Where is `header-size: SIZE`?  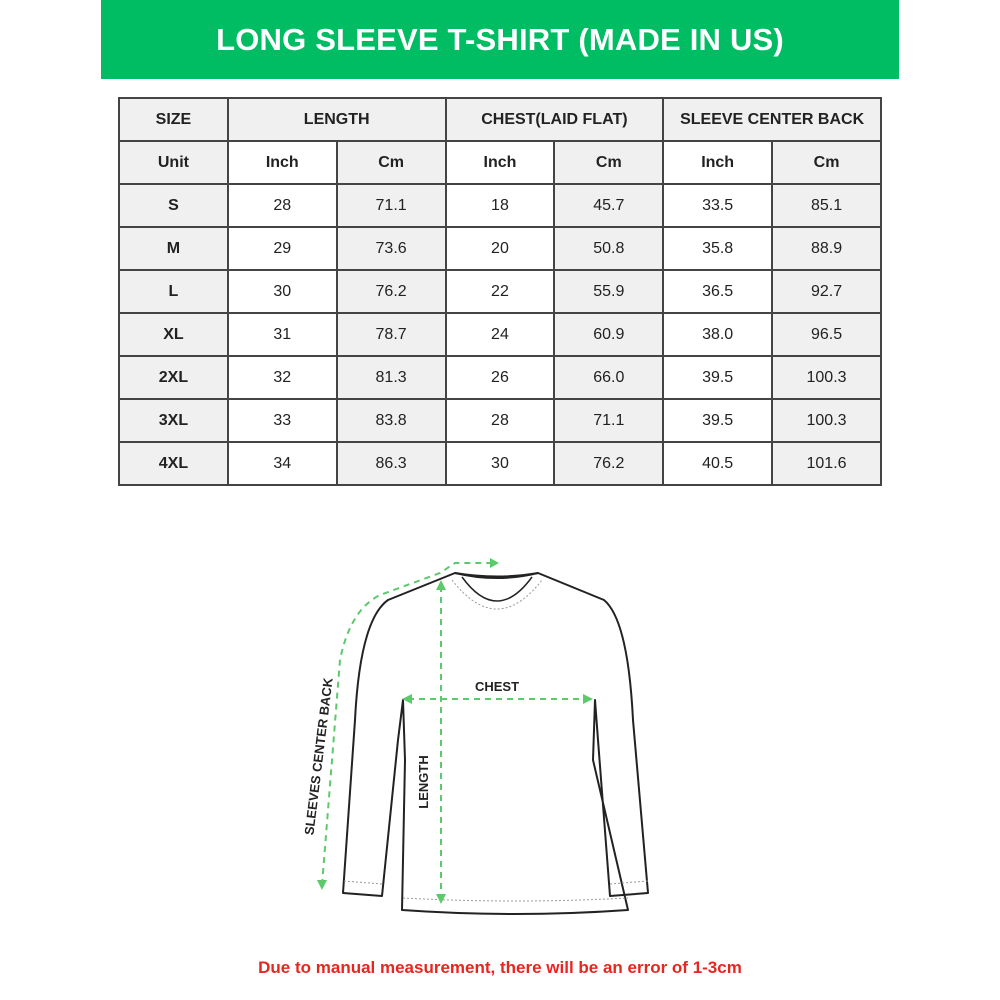
header-size: SIZE is located at coordinates (173, 119).